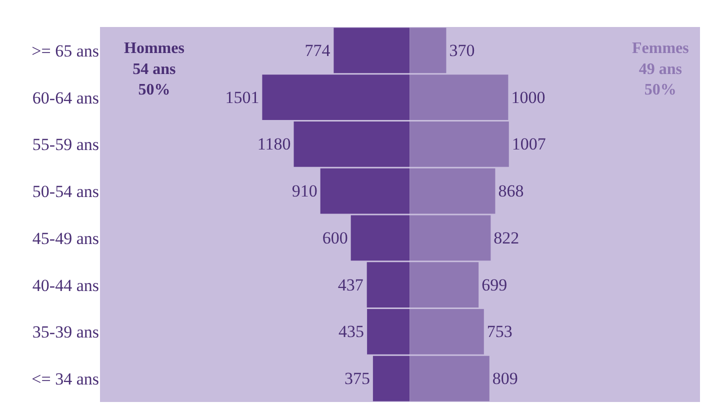 This screenshot has width=722, height=408. What do you see at coordinates (528, 97) in the screenshot?
I see `data-label: 1000` at bounding box center [528, 97].